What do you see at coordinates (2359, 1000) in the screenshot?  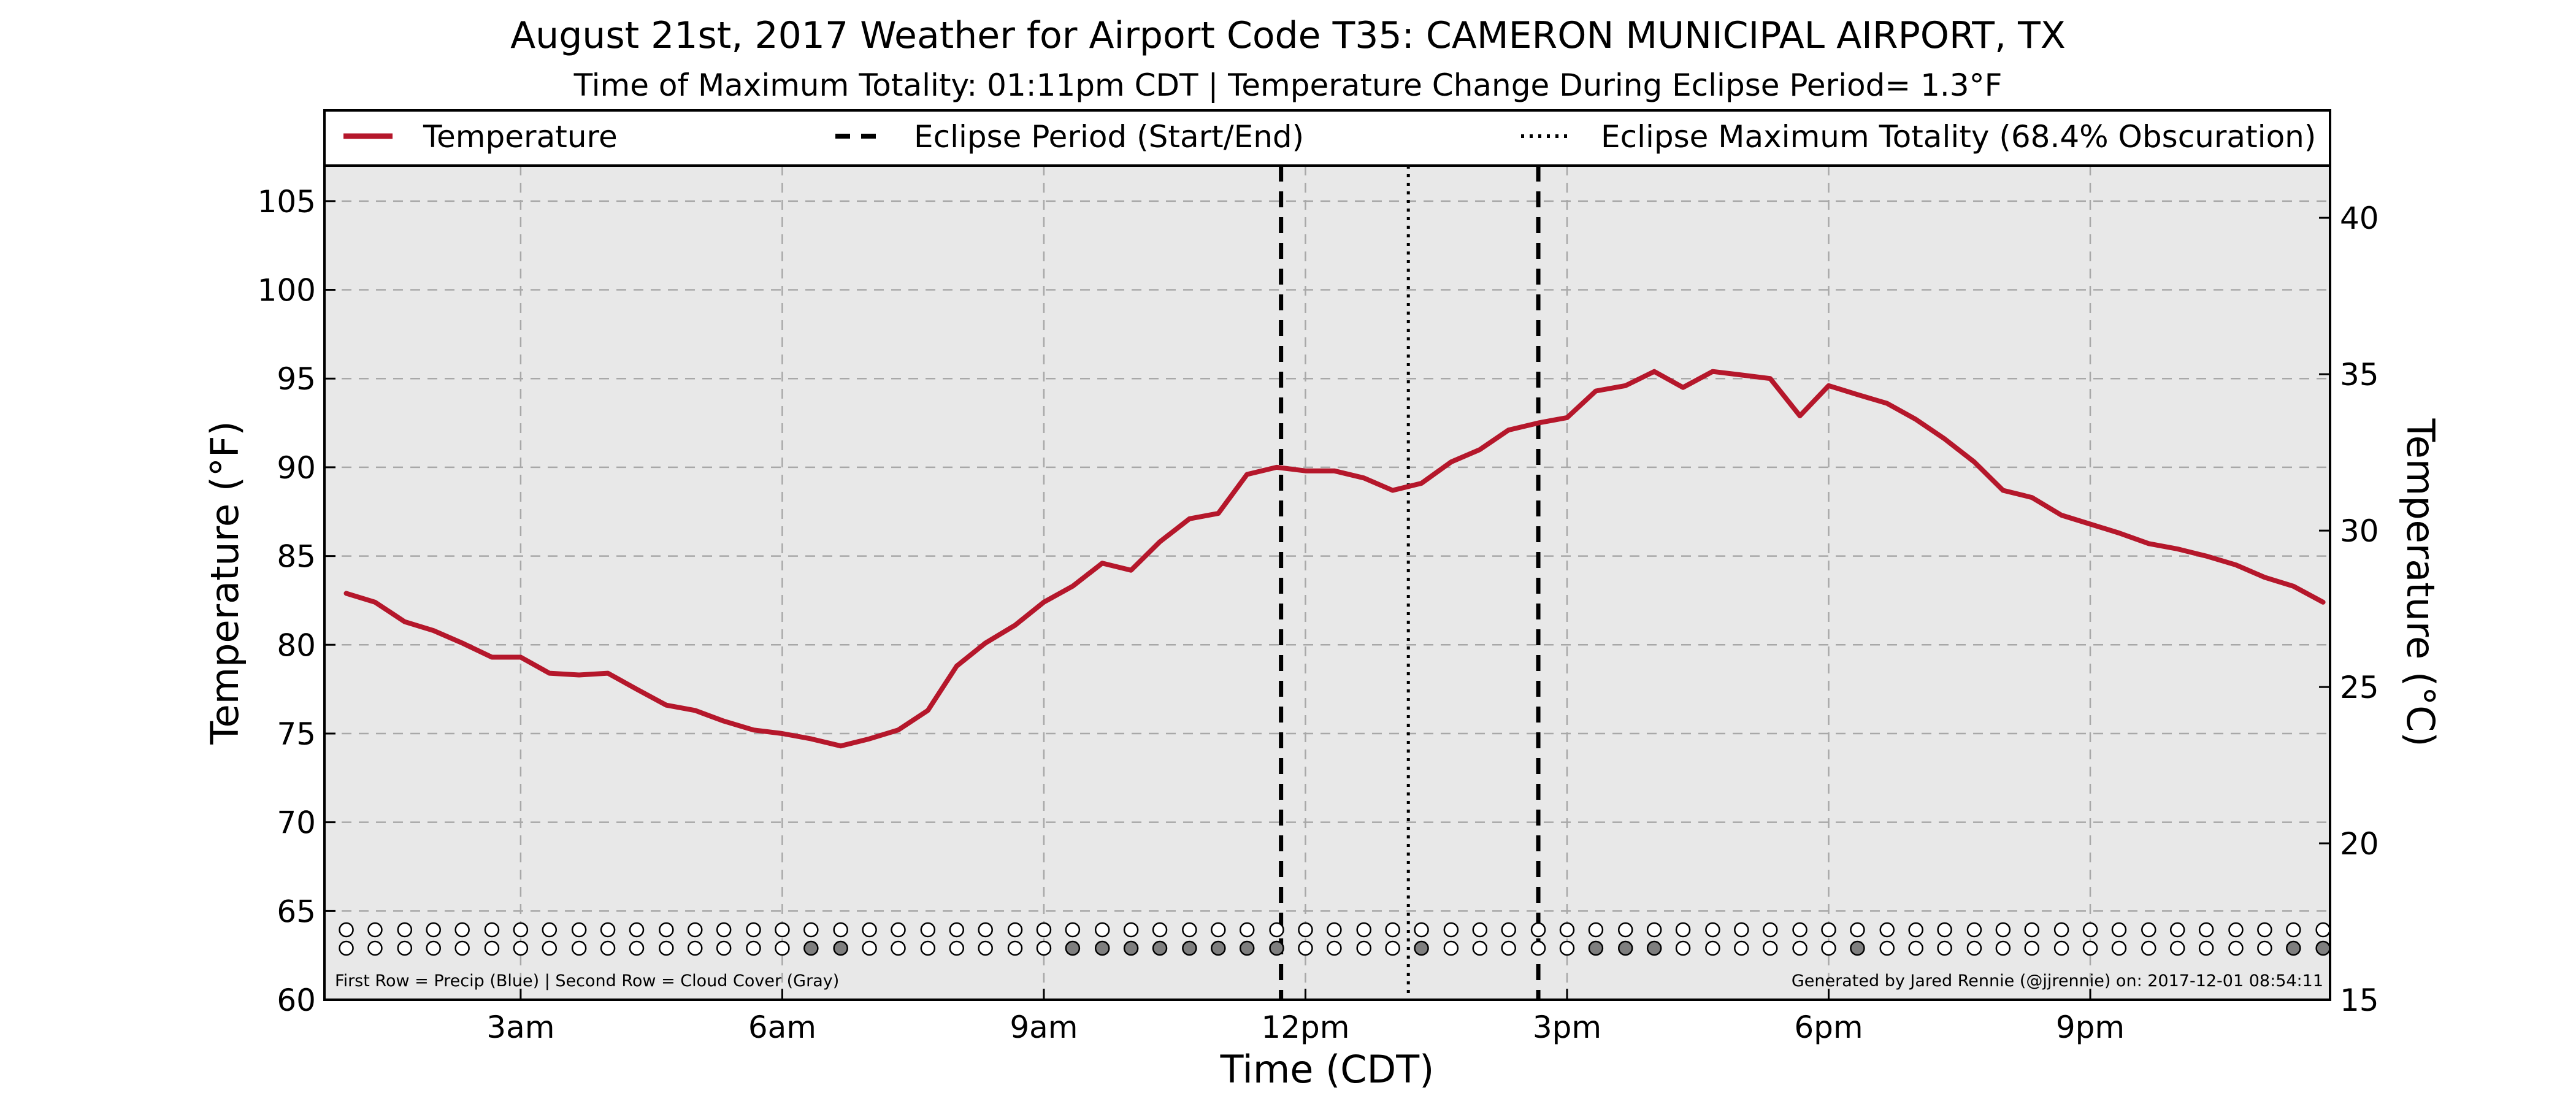 I see `tick-label-y-right: 15` at bounding box center [2359, 1000].